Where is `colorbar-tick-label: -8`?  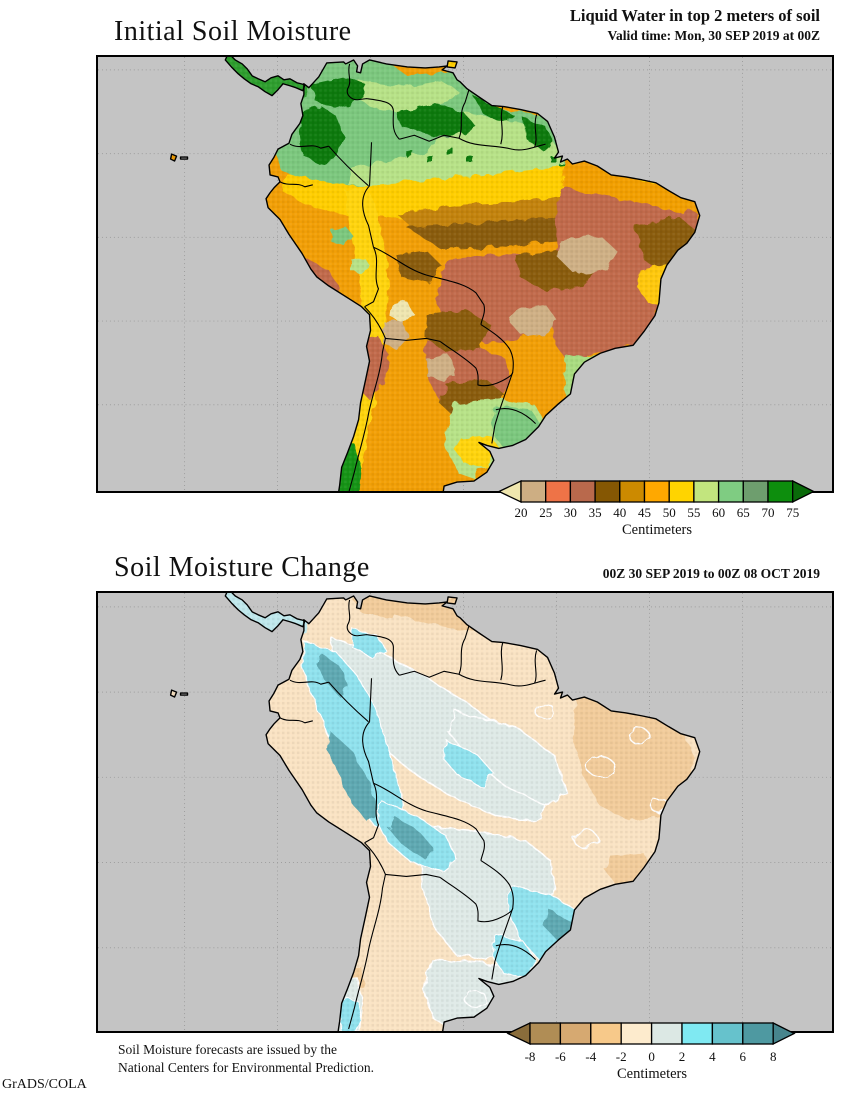 colorbar-tick-label: -8 is located at coordinates (530, 1056).